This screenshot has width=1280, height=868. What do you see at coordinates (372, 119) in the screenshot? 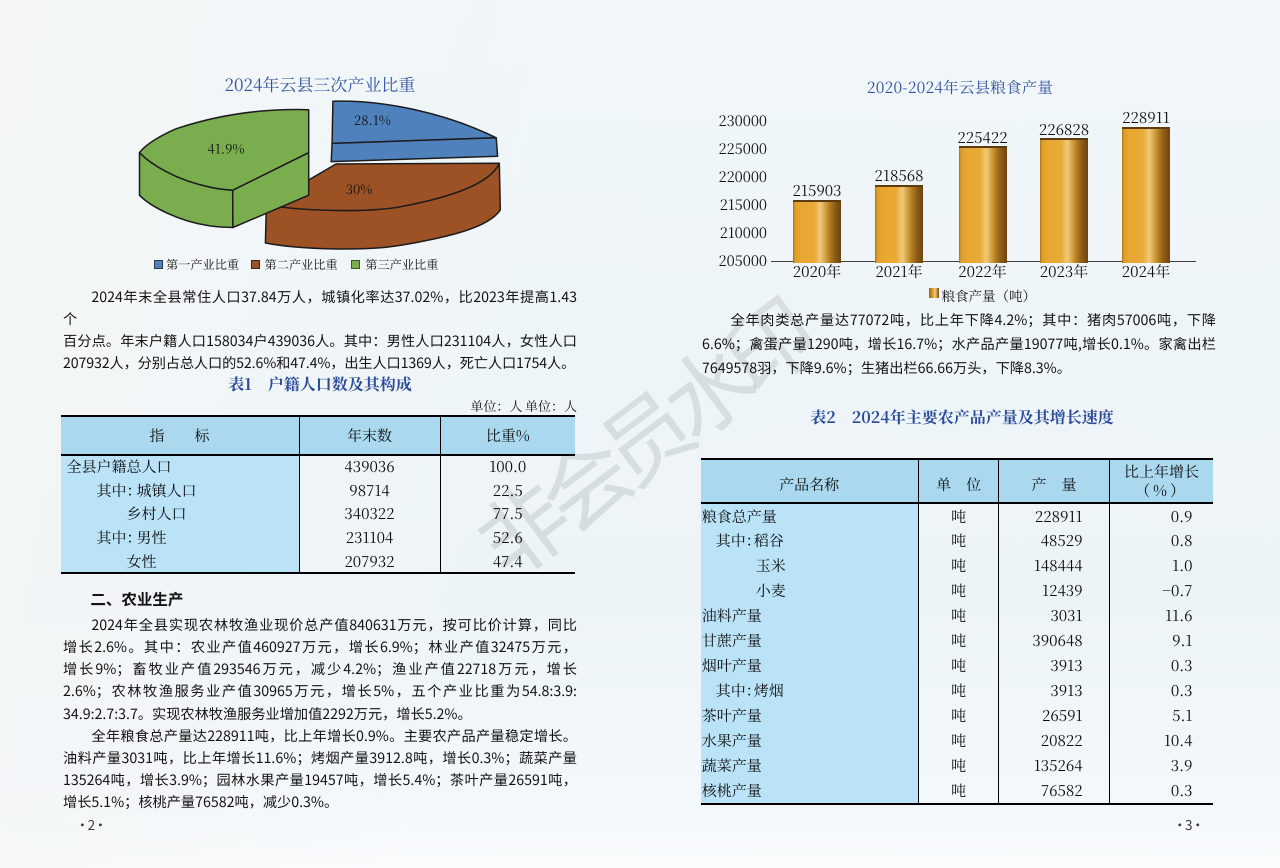
I see `svg-text: 28.1%` at bounding box center [372, 119].